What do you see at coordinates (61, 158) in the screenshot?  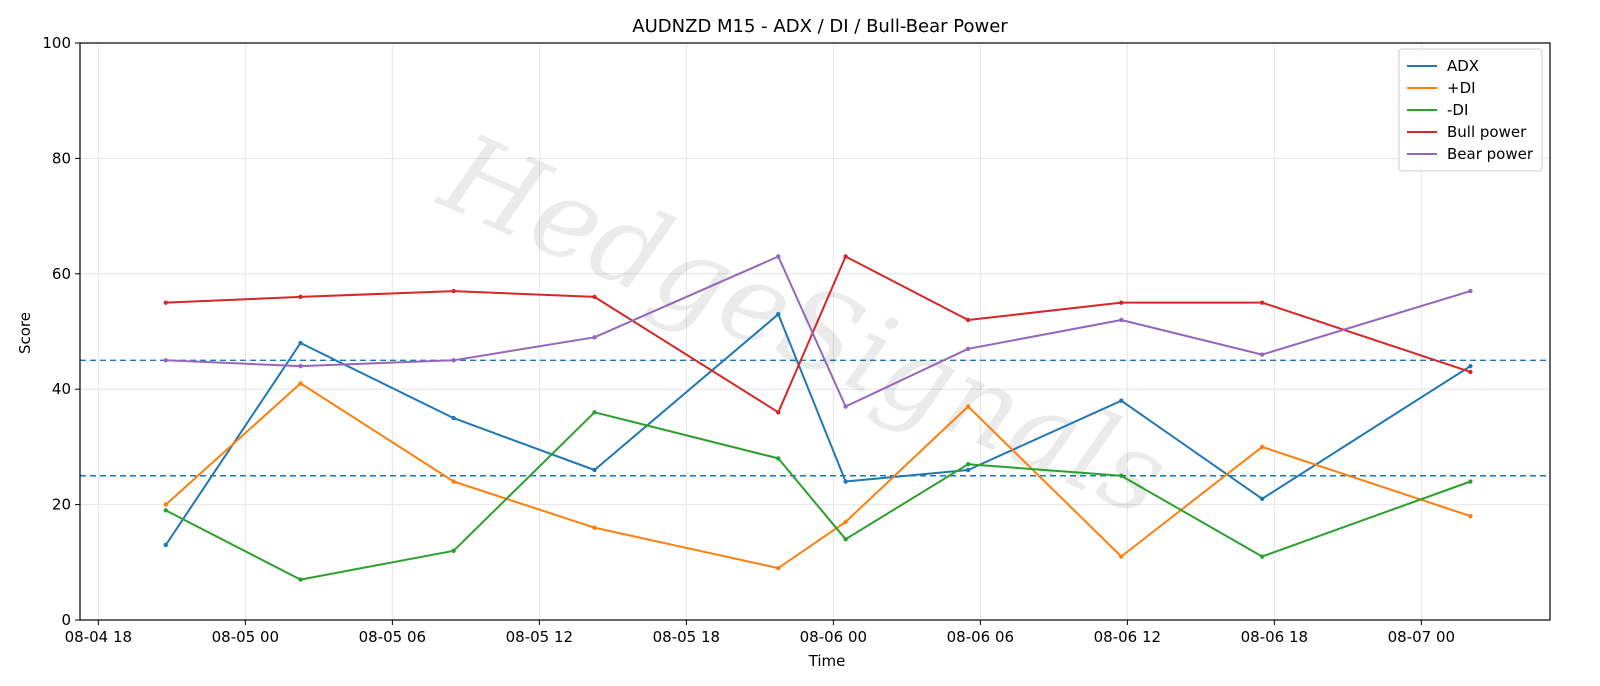 I see `y-tick-label: 80` at bounding box center [61, 158].